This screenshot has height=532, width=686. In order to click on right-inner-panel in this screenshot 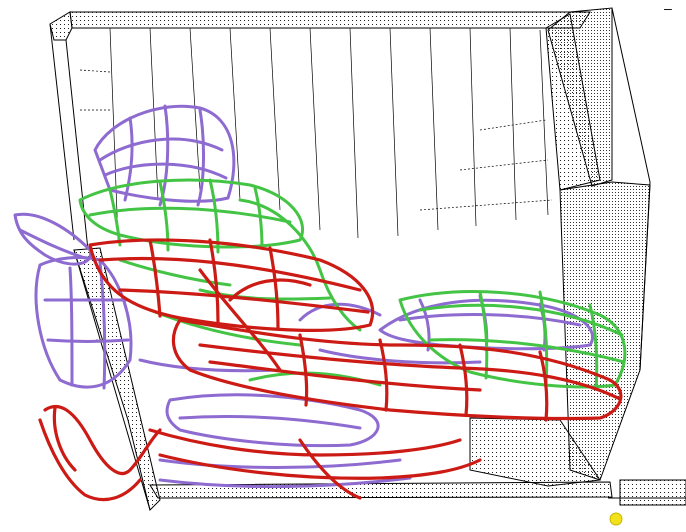, I will do `click(573, 102)`.